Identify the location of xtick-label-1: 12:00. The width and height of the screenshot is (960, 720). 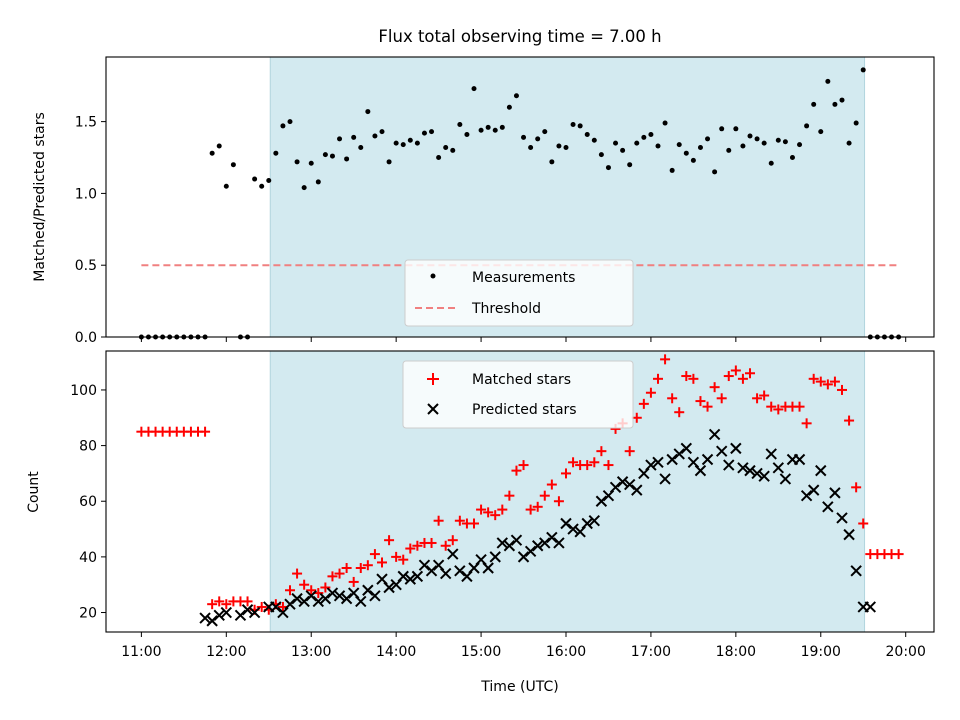
(226, 652).